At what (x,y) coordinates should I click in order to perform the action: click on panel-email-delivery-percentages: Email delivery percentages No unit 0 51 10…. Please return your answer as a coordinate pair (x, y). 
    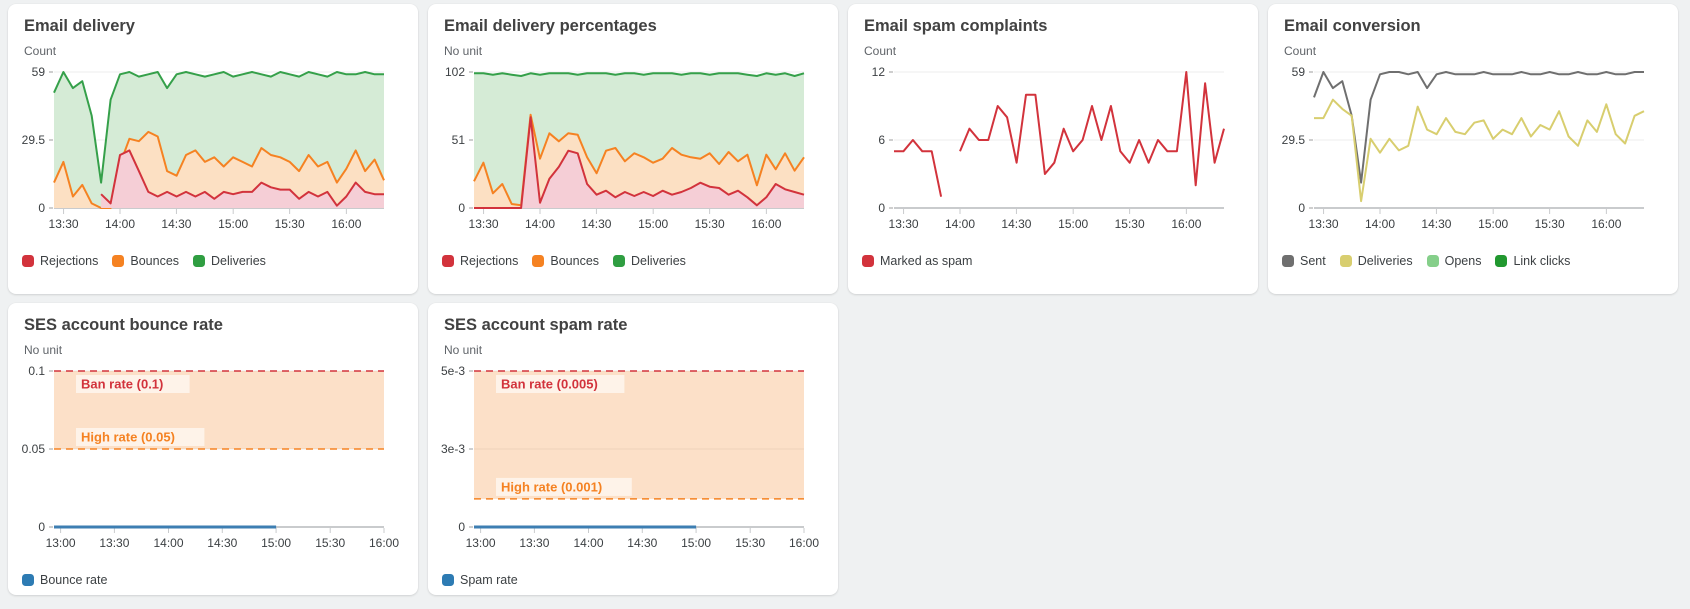
    Looking at the image, I should click on (633, 149).